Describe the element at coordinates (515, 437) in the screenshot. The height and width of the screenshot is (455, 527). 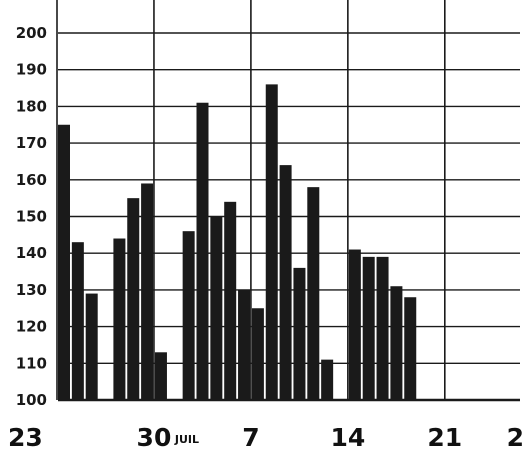
I see `x-tick-label: 2` at that location.